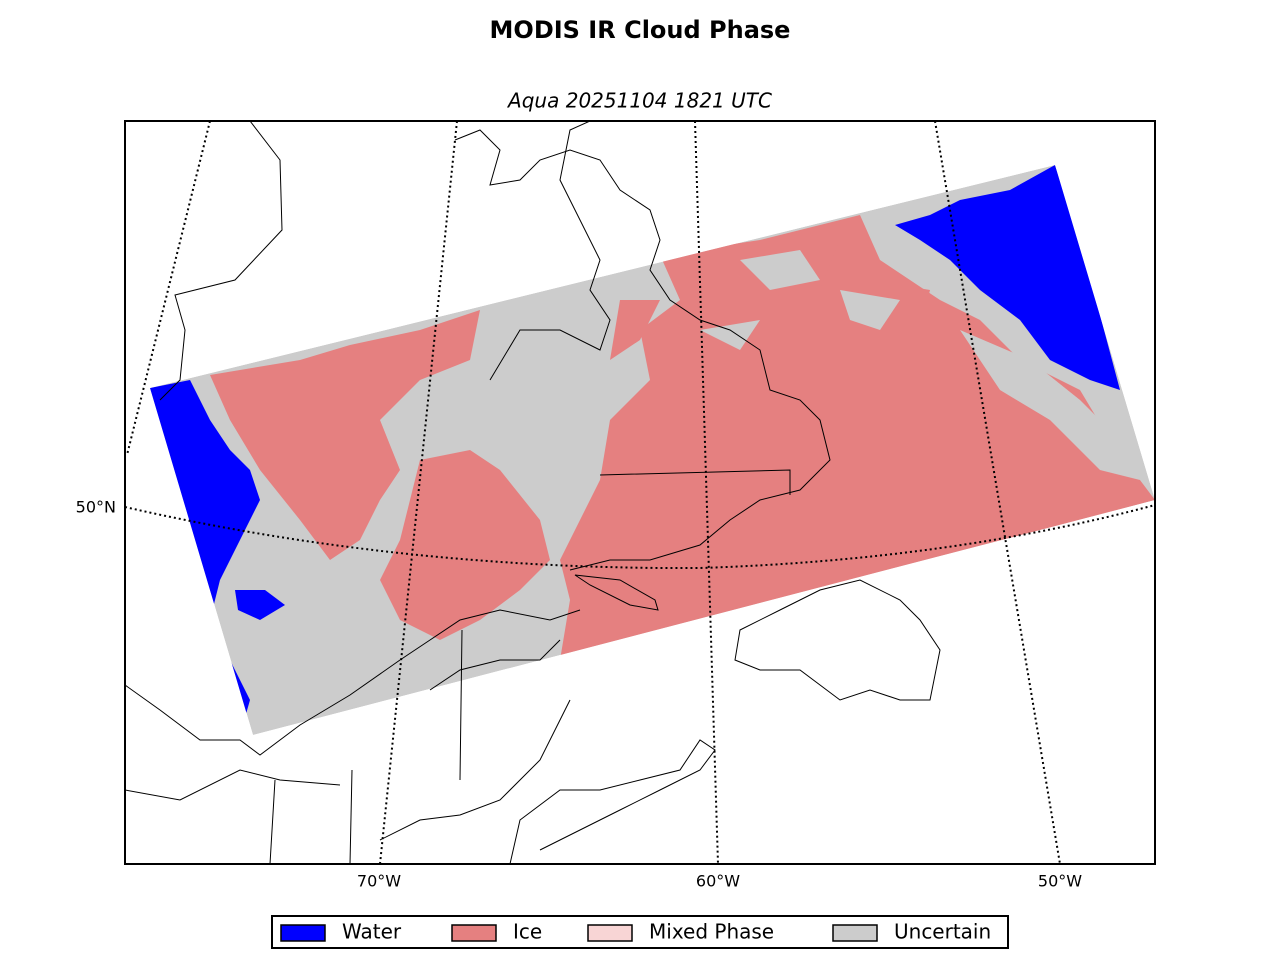  Describe the element at coordinates (372, 932) in the screenshot. I see `legend-label: Water` at that location.